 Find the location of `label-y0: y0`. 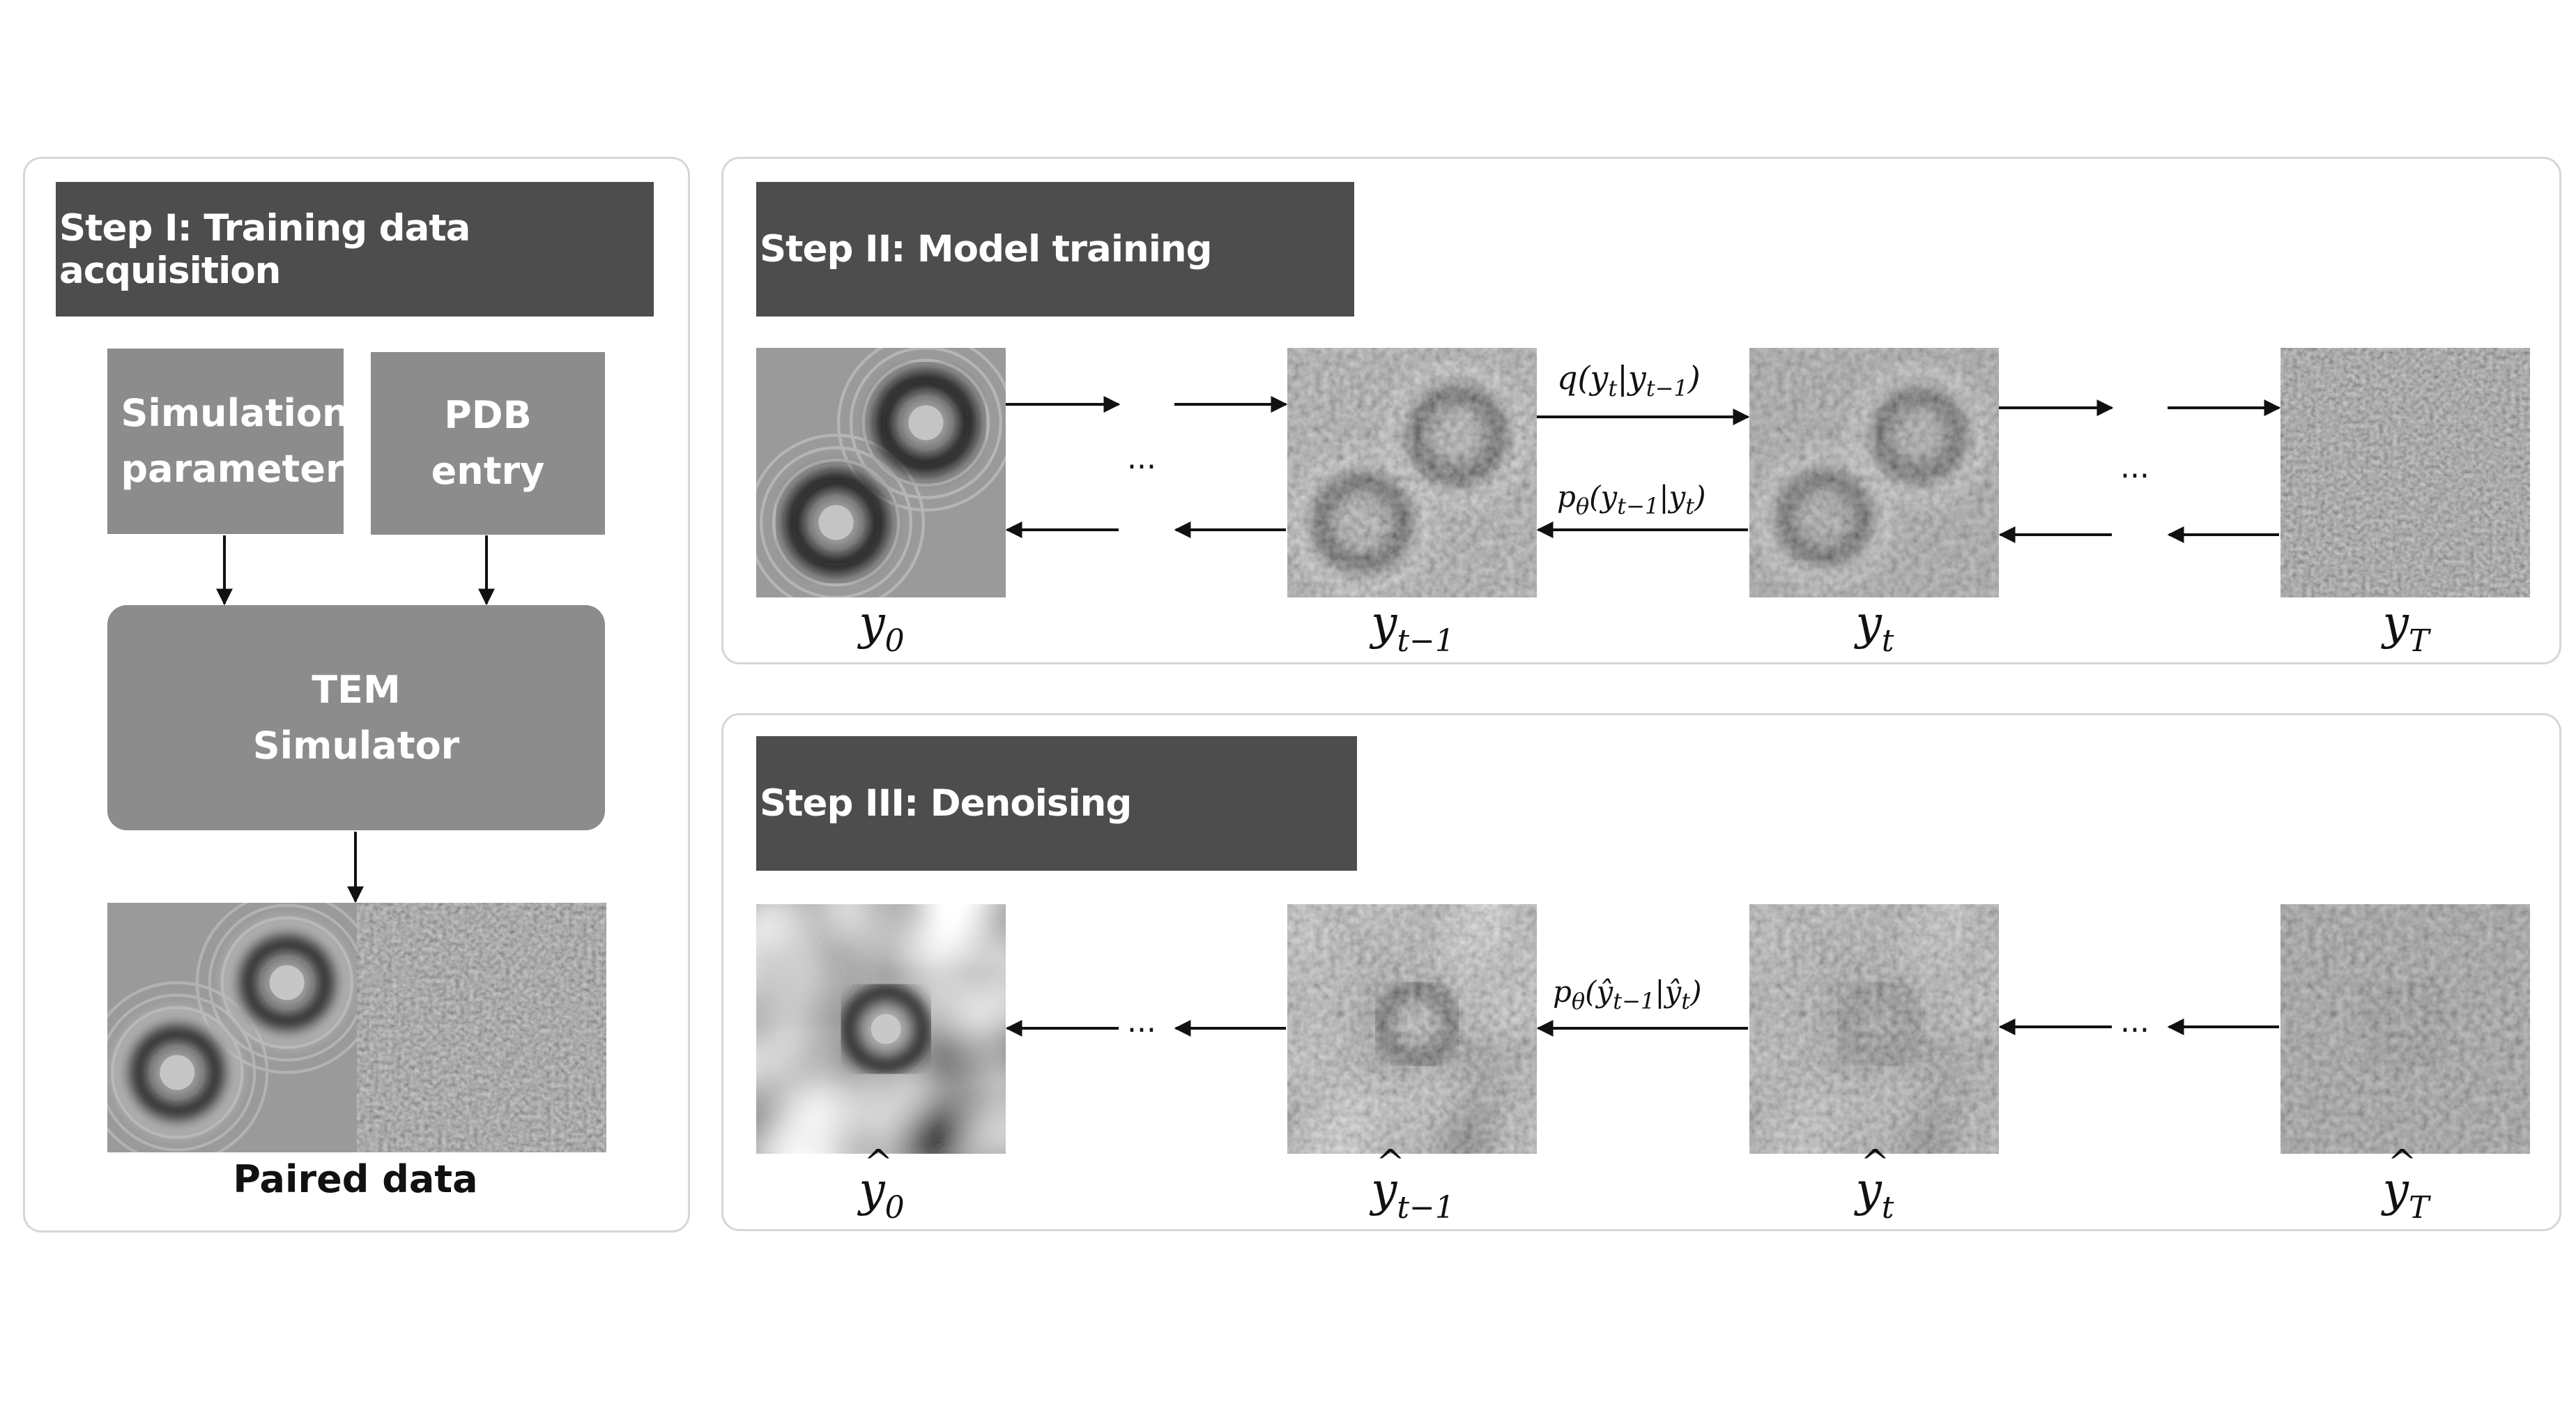

label-y0: y0 is located at coordinates (881, 628).